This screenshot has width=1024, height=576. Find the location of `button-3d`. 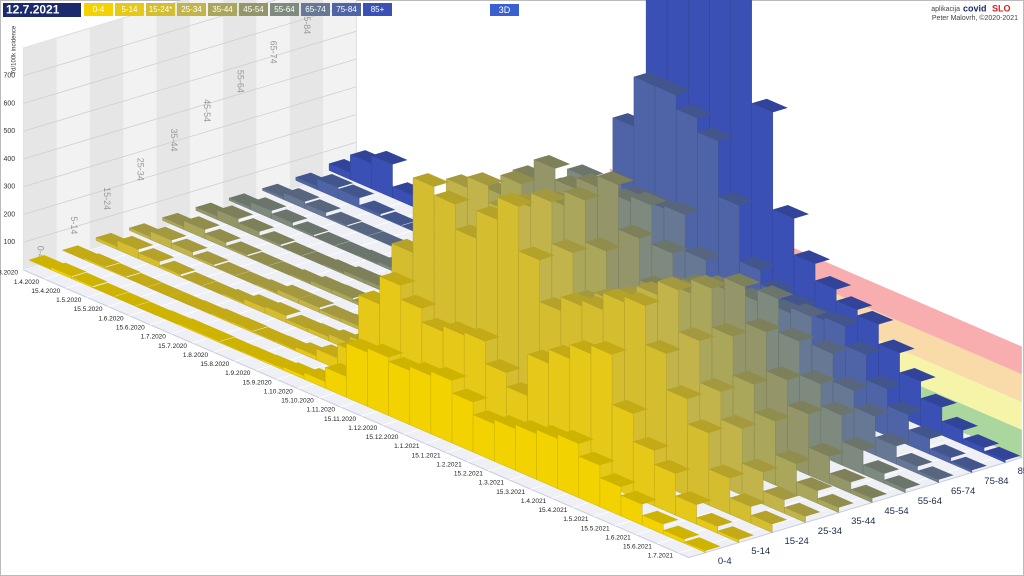

button-3d is located at coordinates (504, 10).